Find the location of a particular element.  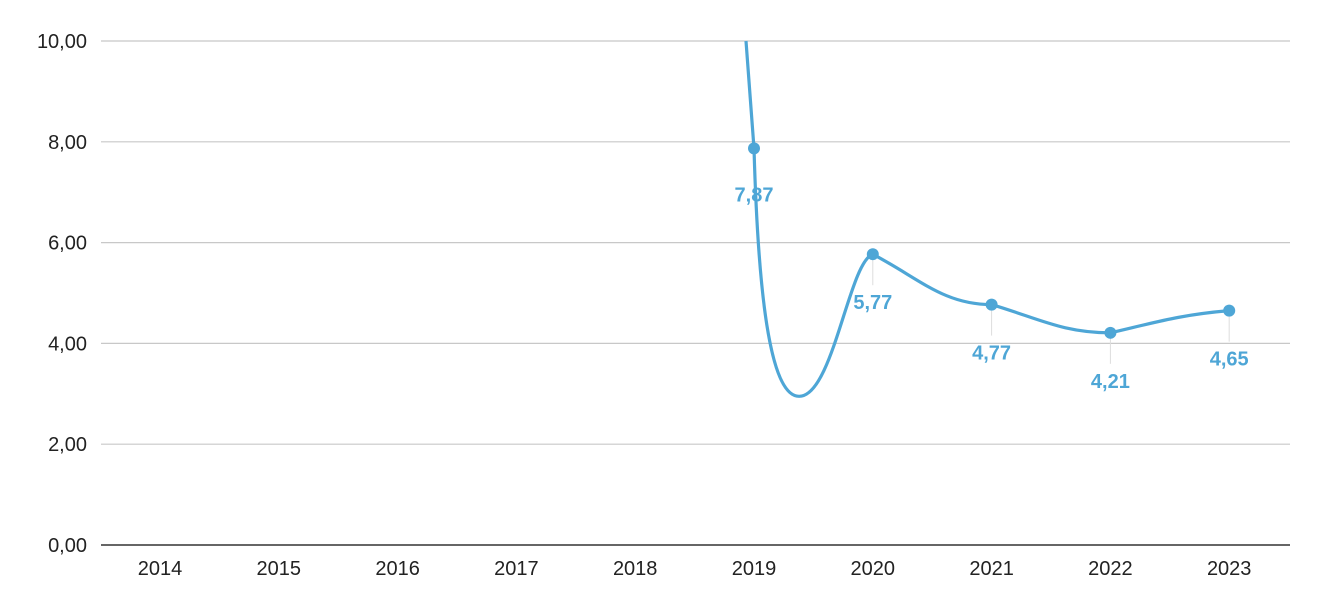

x-tick-label: 2020 is located at coordinates (873, 569).